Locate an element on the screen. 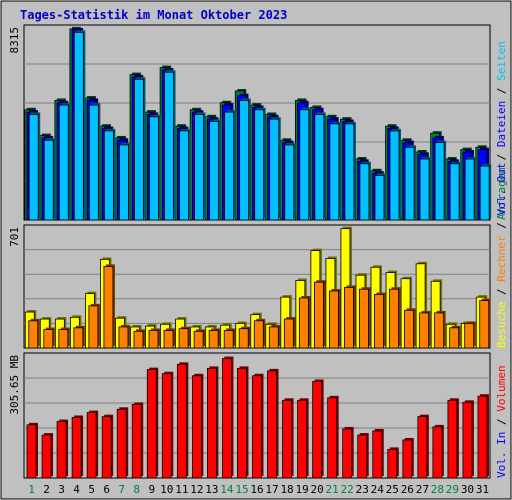  day-label-11: 11 is located at coordinates (181, 489).